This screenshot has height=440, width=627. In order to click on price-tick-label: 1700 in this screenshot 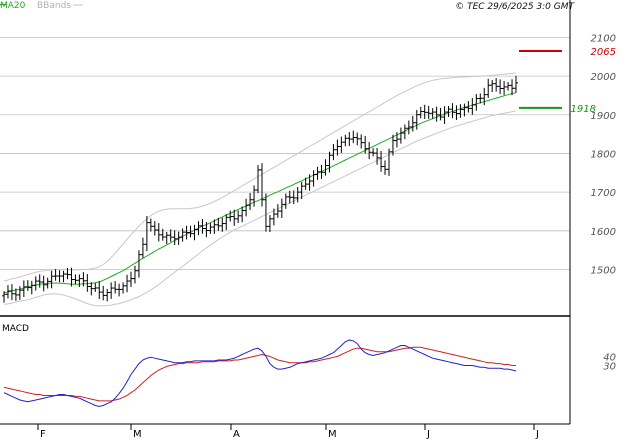, I will do `click(603, 193)`.